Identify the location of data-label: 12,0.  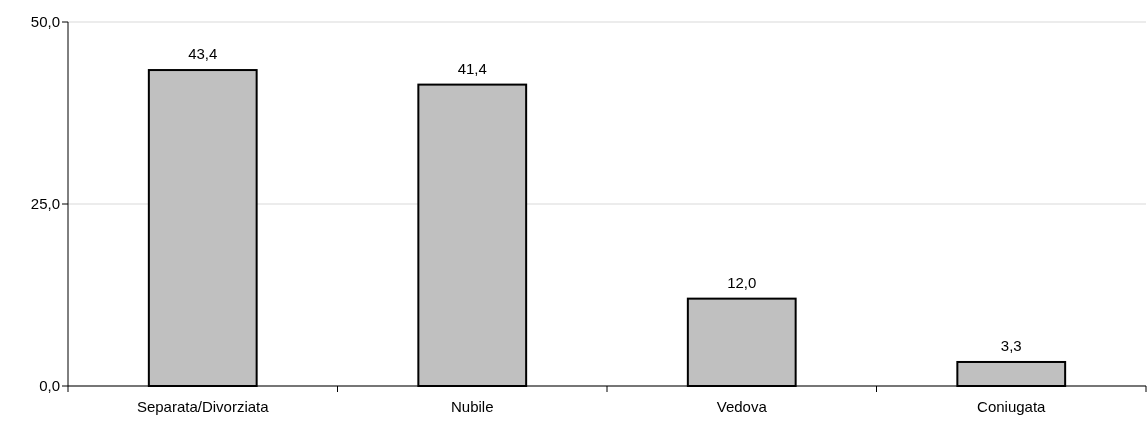
(742, 282).